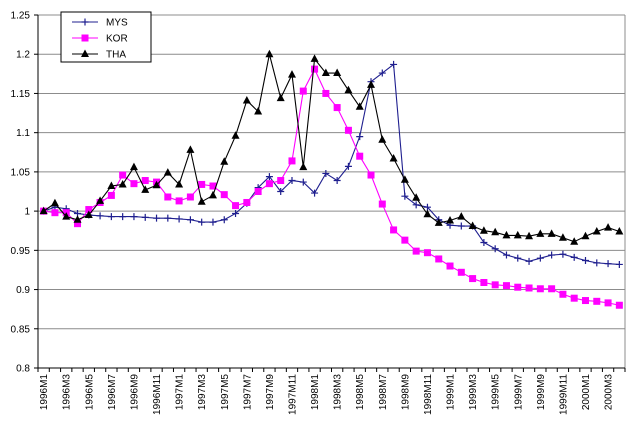  I want to click on x-tick-label: 1996M3, so click(67, 392).